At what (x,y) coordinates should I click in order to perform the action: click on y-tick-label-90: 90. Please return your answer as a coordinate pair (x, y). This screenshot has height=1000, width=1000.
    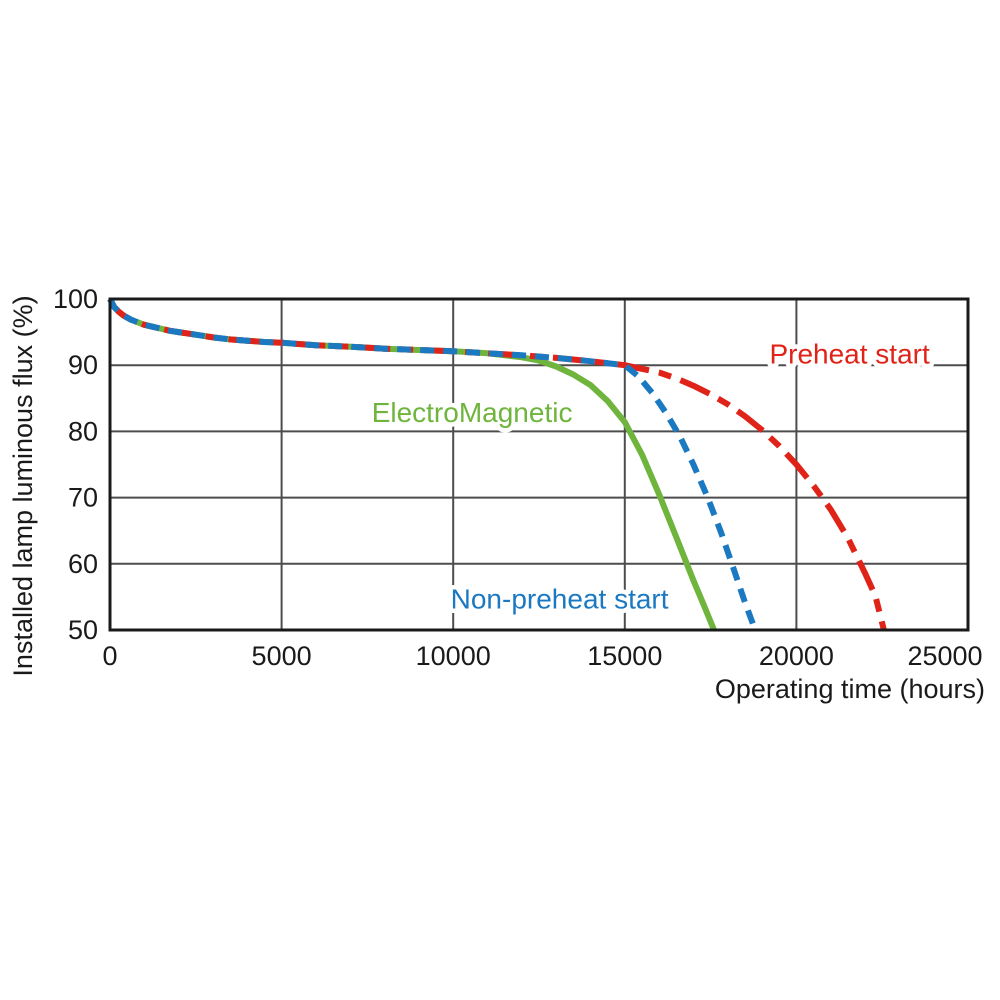
    Looking at the image, I should click on (83, 365).